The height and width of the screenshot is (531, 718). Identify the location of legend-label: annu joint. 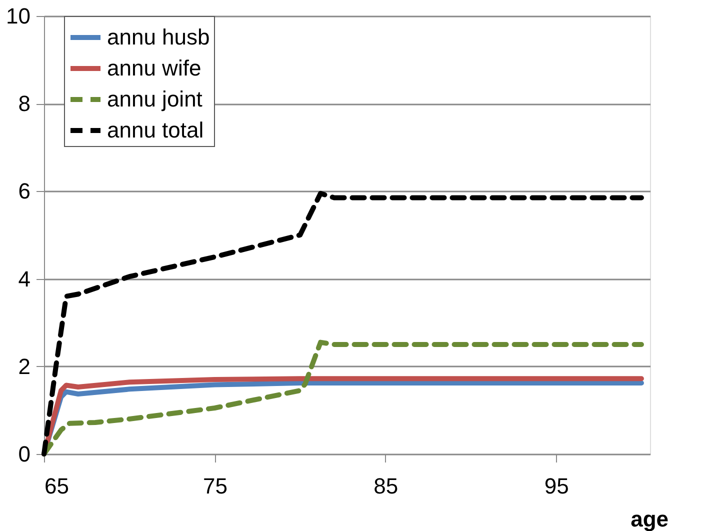
(154, 99).